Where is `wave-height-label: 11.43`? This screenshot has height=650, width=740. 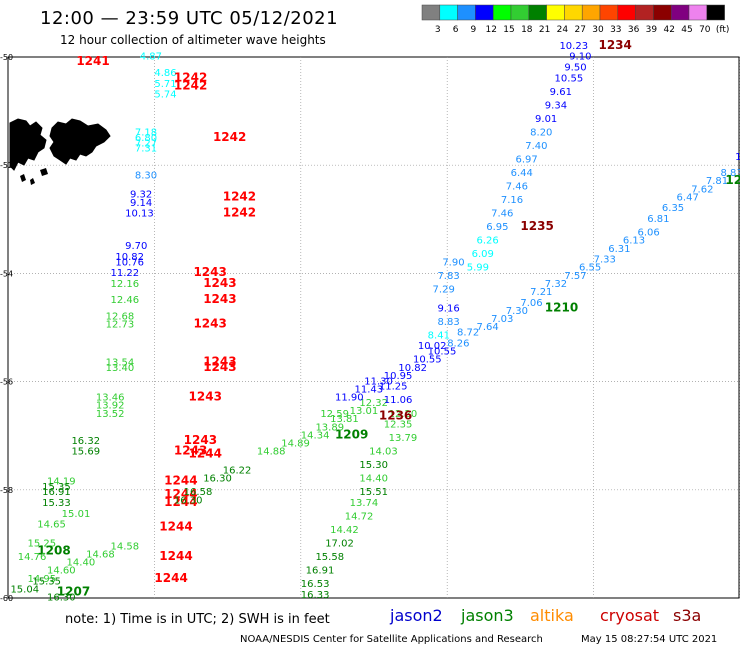
wave-height-label: 11.43 is located at coordinates (368, 389).